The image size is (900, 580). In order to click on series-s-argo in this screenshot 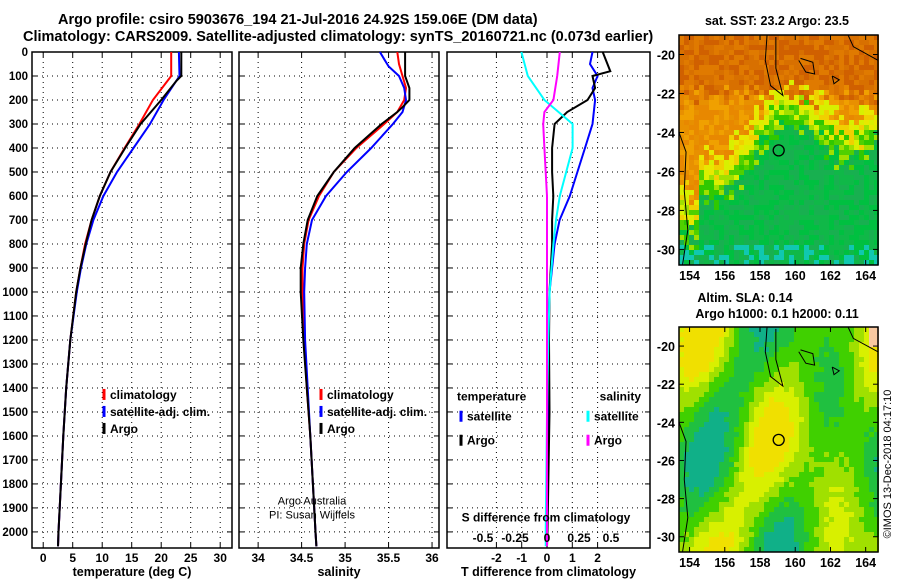, I will do `click(551, 299)`.